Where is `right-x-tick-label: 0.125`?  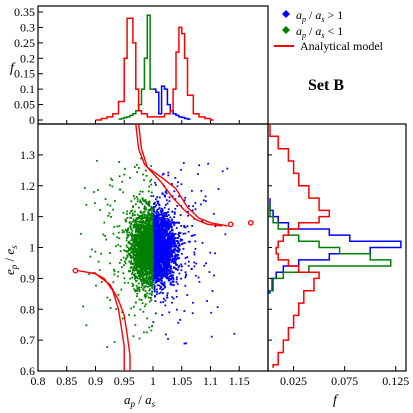 right-x-tick-label: 0.125 is located at coordinates (395, 381).